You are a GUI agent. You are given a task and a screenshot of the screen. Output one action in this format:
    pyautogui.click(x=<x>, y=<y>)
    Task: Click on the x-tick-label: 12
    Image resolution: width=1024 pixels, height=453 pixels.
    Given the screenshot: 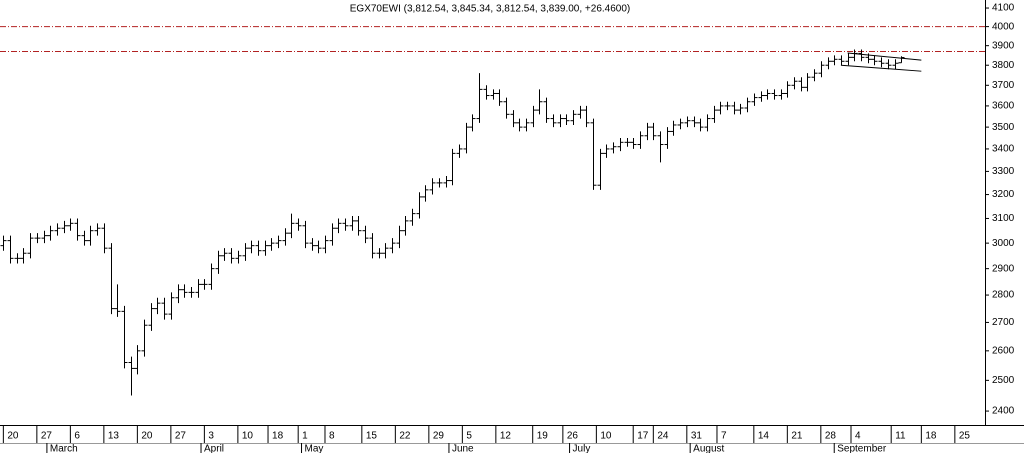 What is the action you would take?
    pyautogui.click(x=506, y=436)
    